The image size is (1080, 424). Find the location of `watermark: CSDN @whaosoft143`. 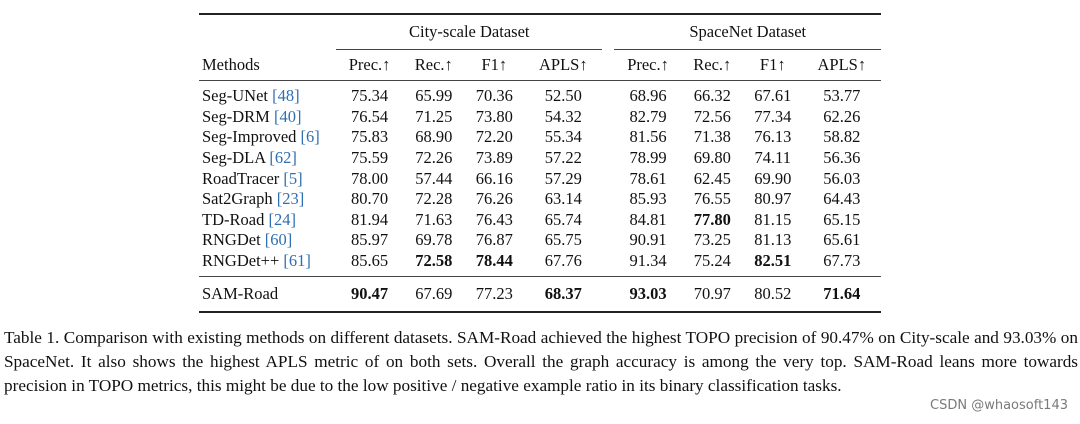

watermark: CSDN @whaosoft143 is located at coordinates (999, 405).